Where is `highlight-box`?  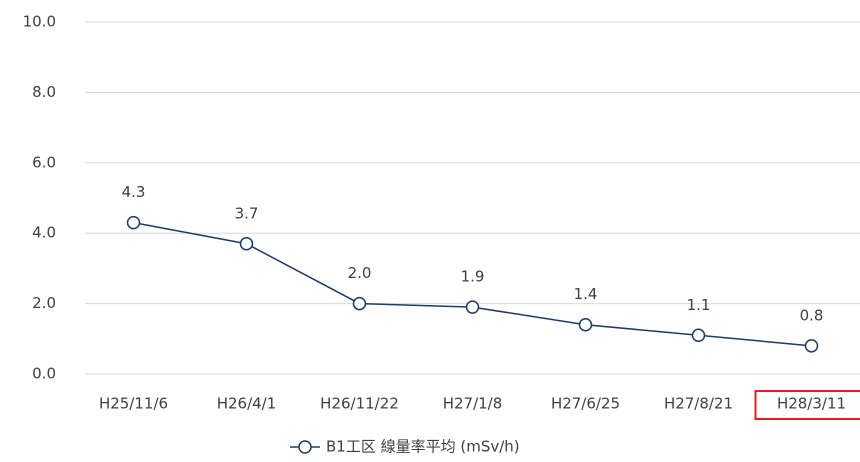 highlight-box is located at coordinates (807, 405).